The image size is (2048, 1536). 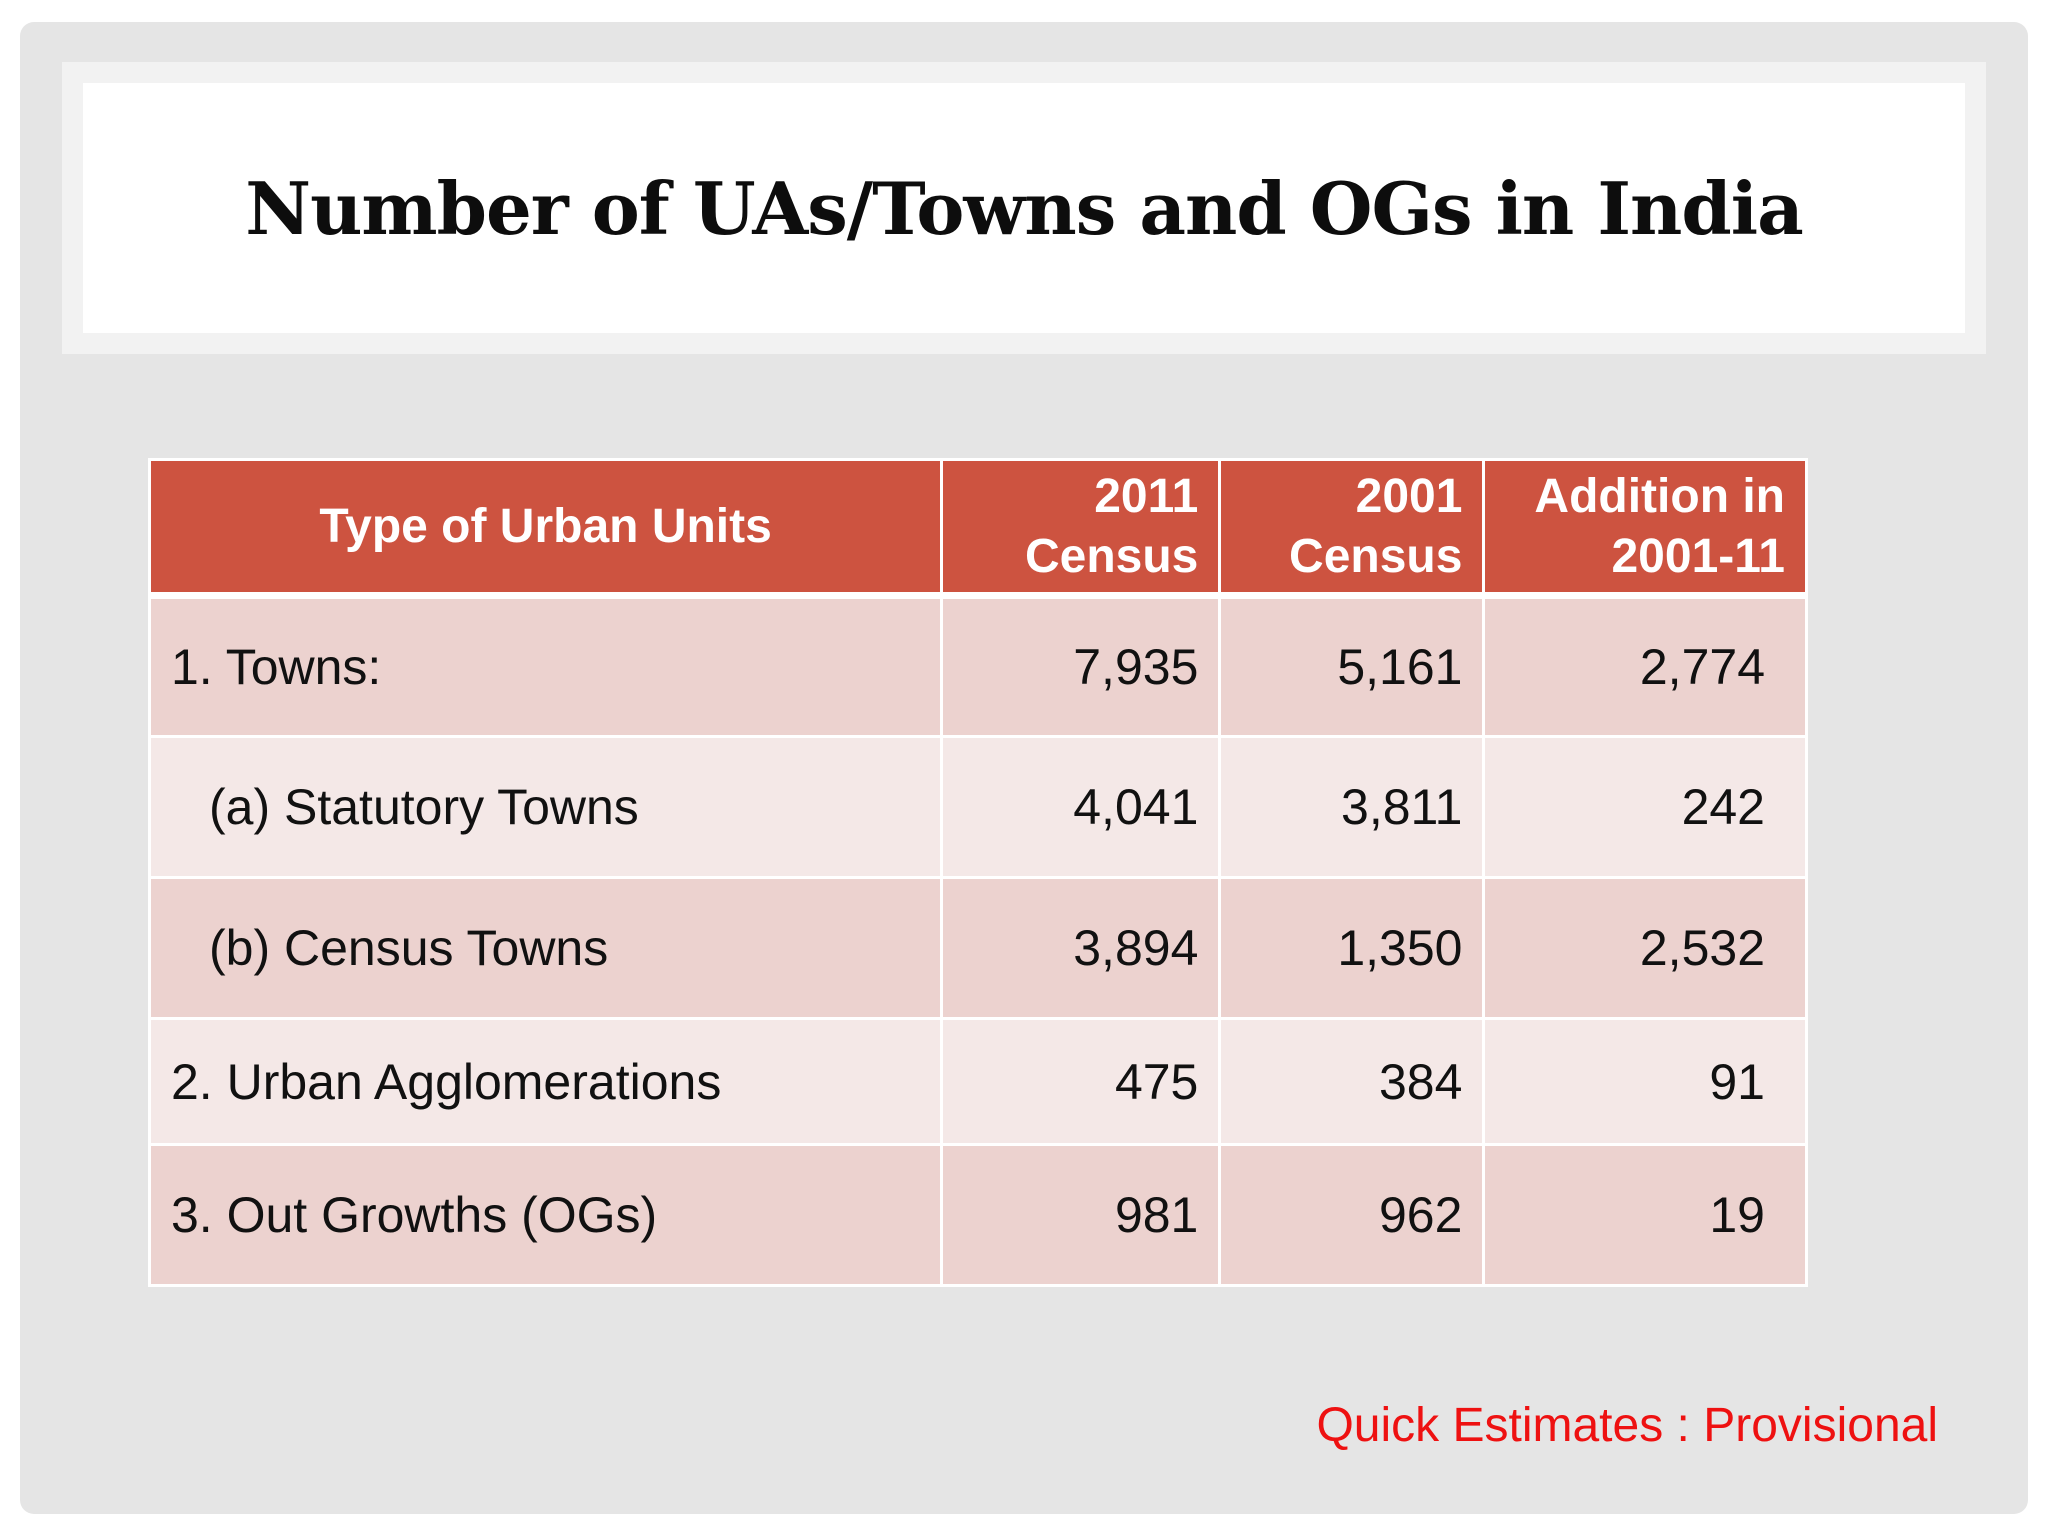 I want to click on table-row: 3. Out Growths (OGs) 981 962 19, so click(x=977, y=1215).